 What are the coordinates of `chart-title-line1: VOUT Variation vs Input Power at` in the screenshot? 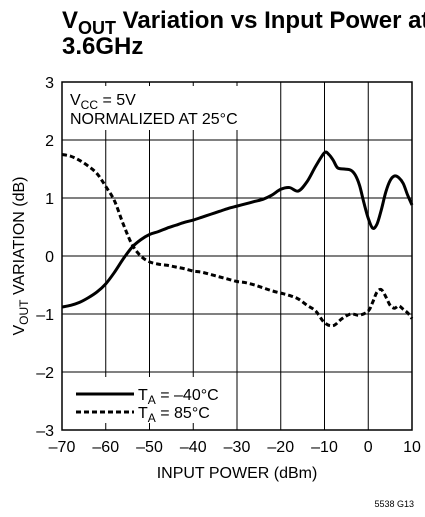 It's located at (243, 22).